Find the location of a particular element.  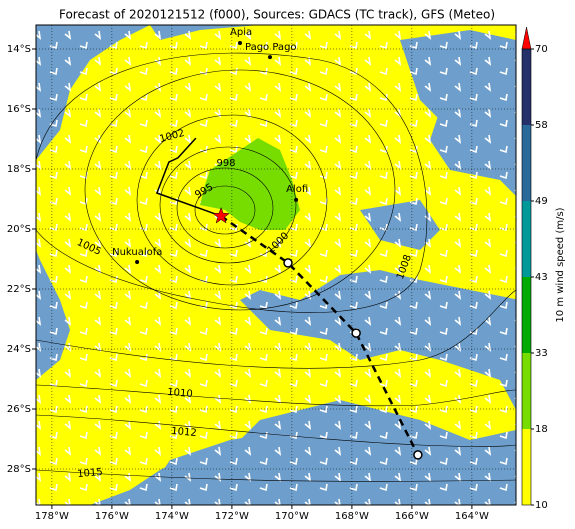

place-label: Apia is located at coordinates (241, 32).